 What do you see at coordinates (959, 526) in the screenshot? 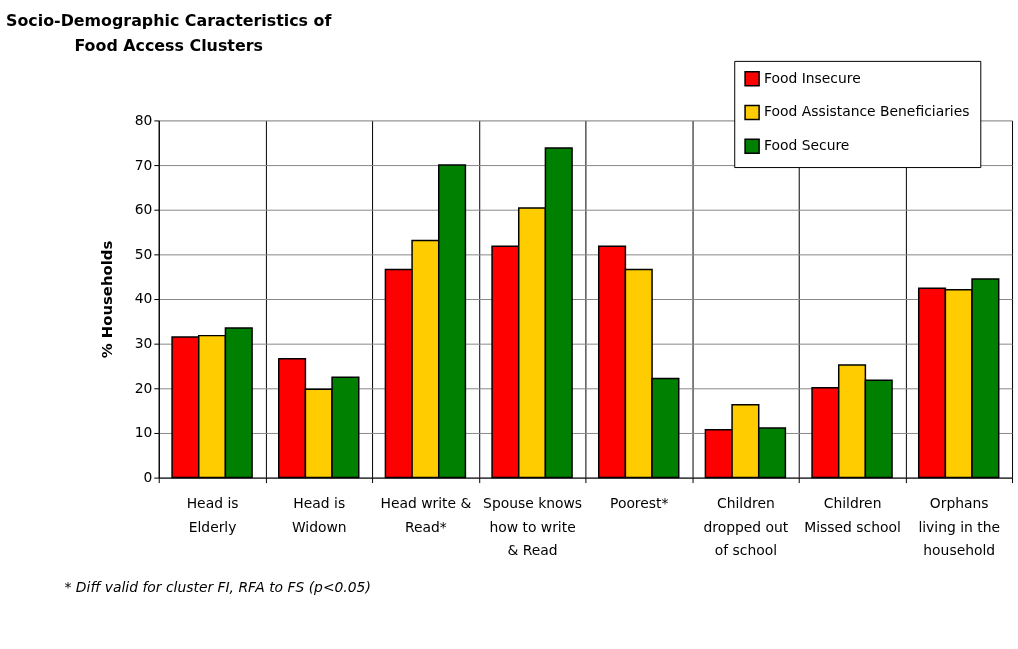
I see `x-tick-label: Orphans living in the household` at bounding box center [959, 526].